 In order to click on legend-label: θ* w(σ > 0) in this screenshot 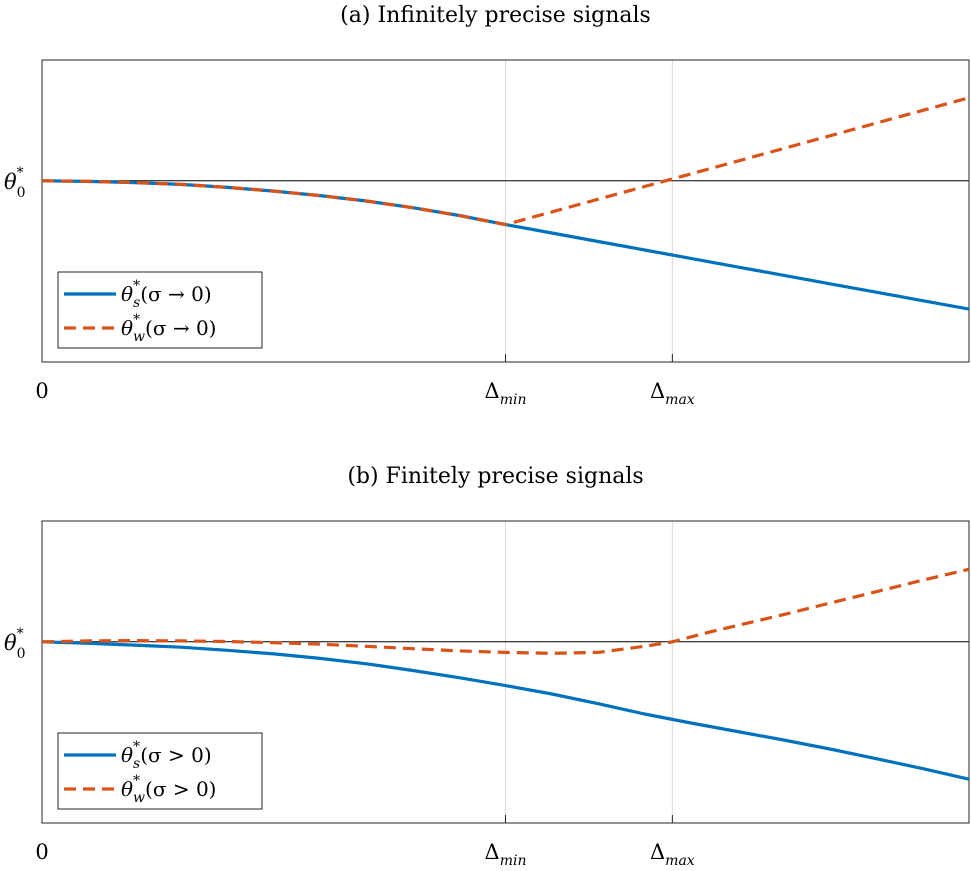, I will do `click(169, 789)`.